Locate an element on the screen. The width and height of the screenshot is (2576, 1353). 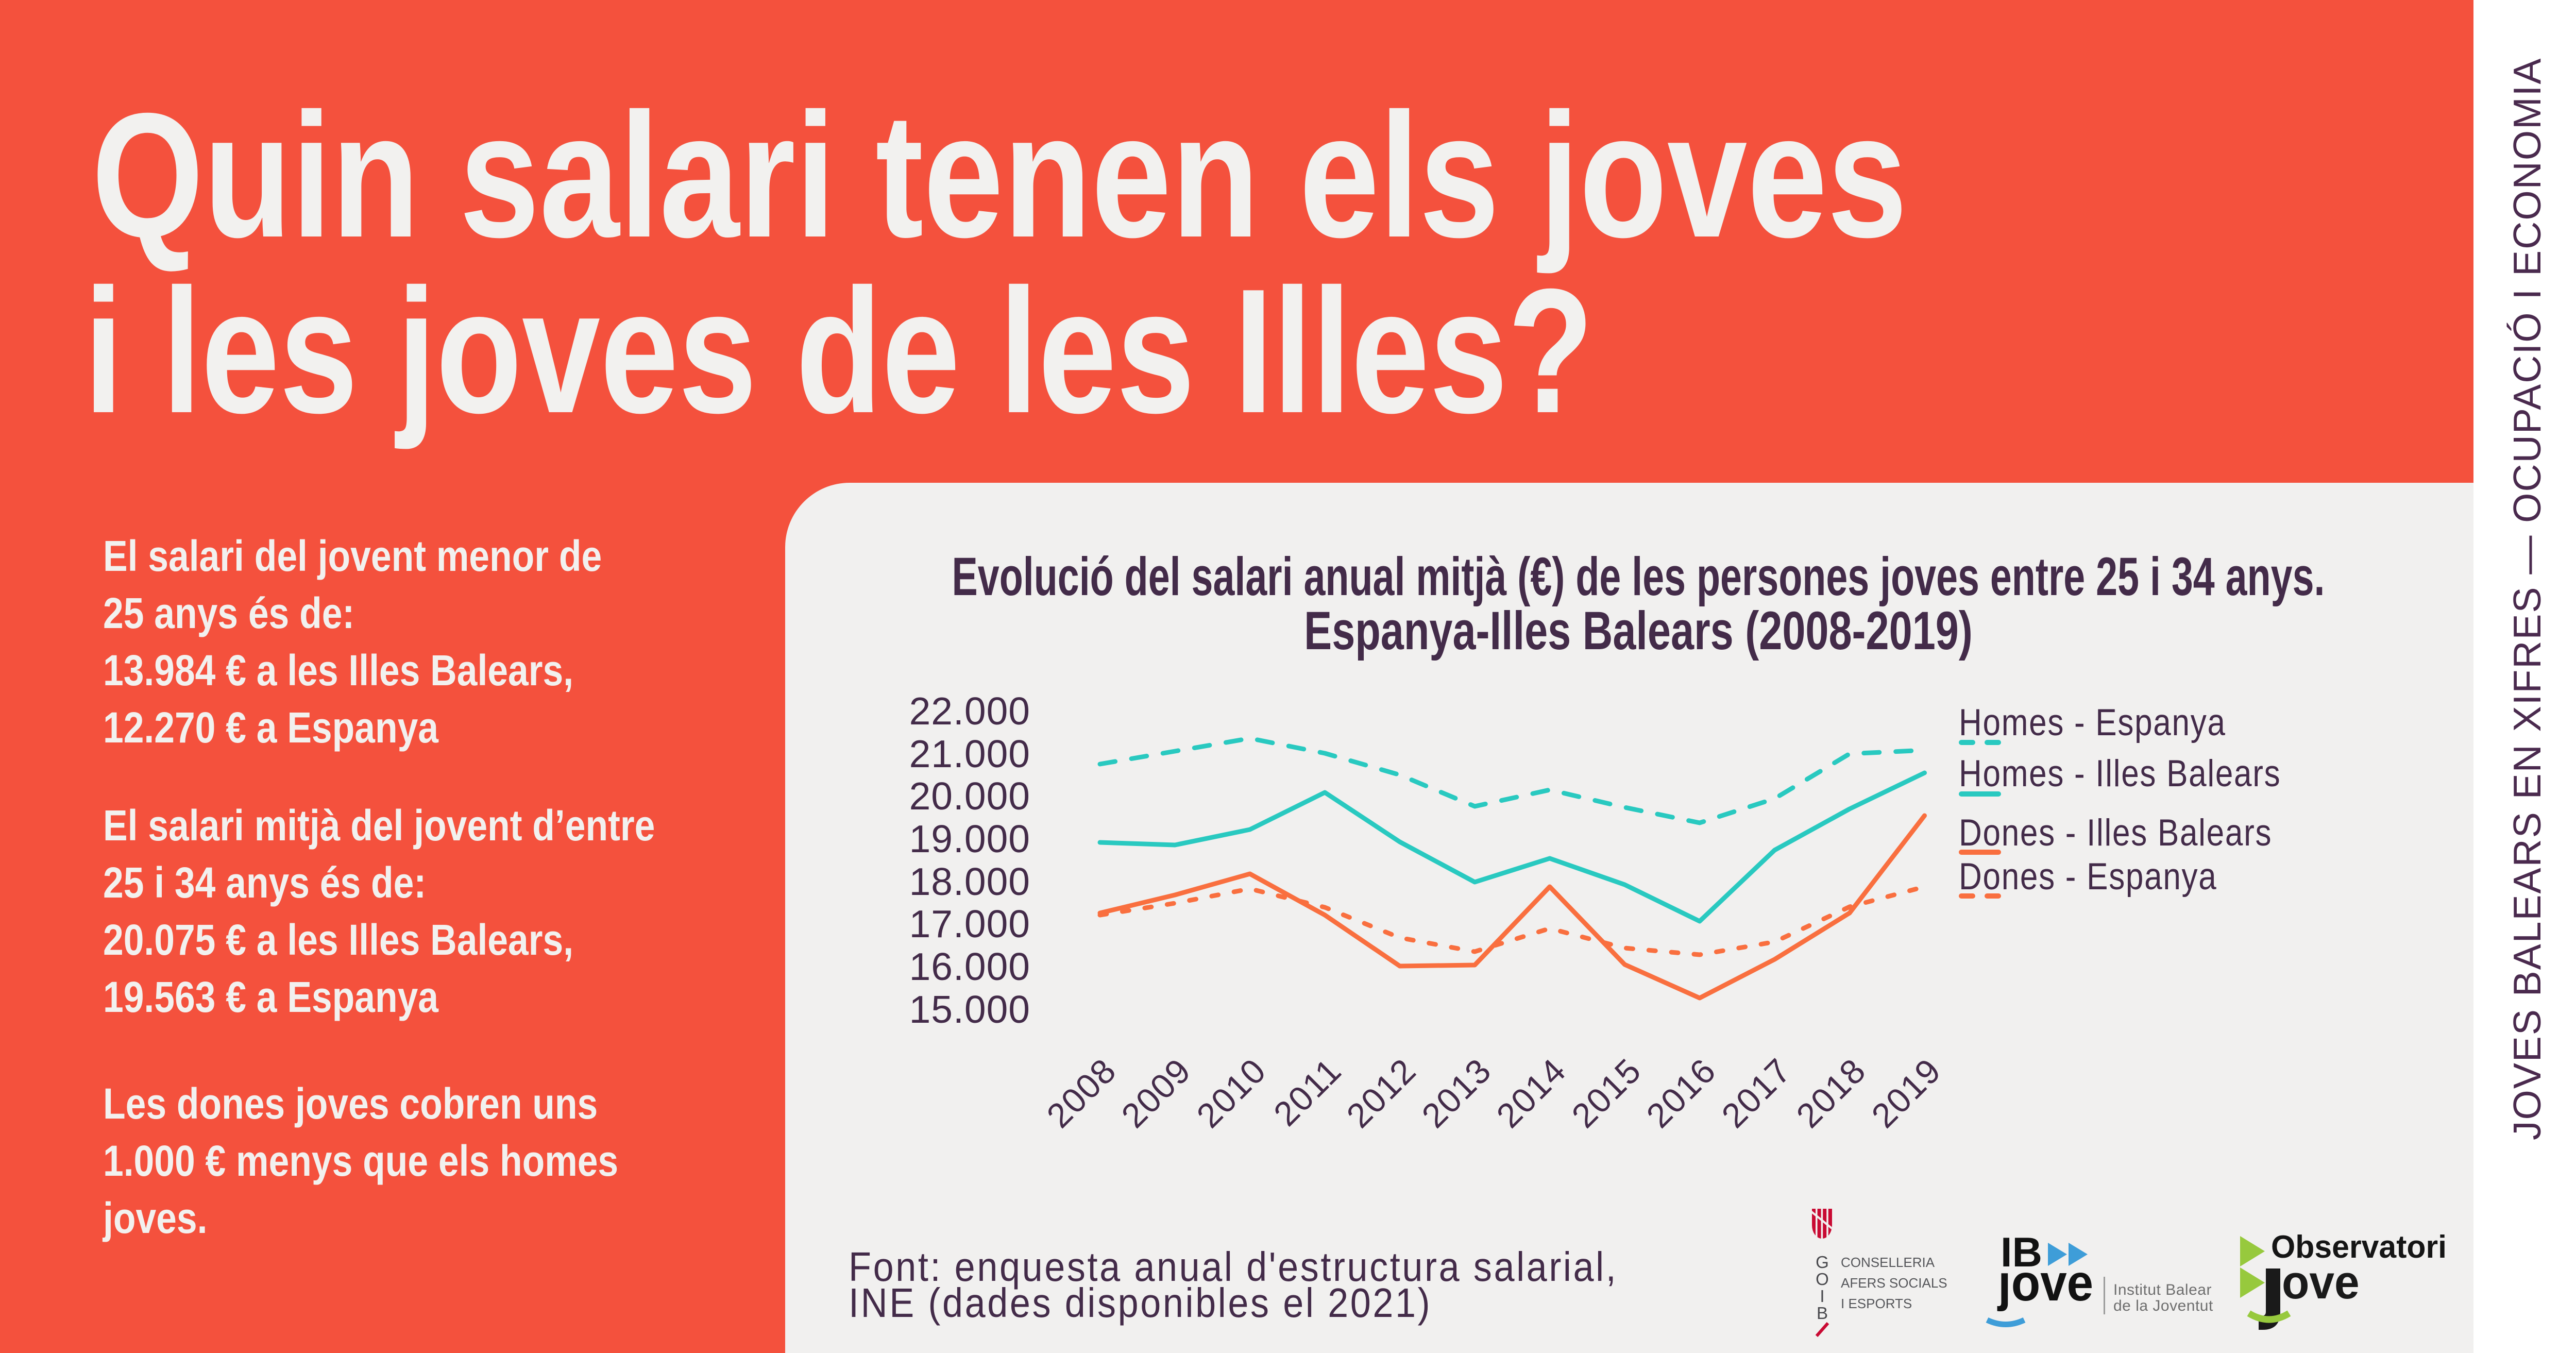
svg-text: 2017 is located at coordinates (1757, 1093).